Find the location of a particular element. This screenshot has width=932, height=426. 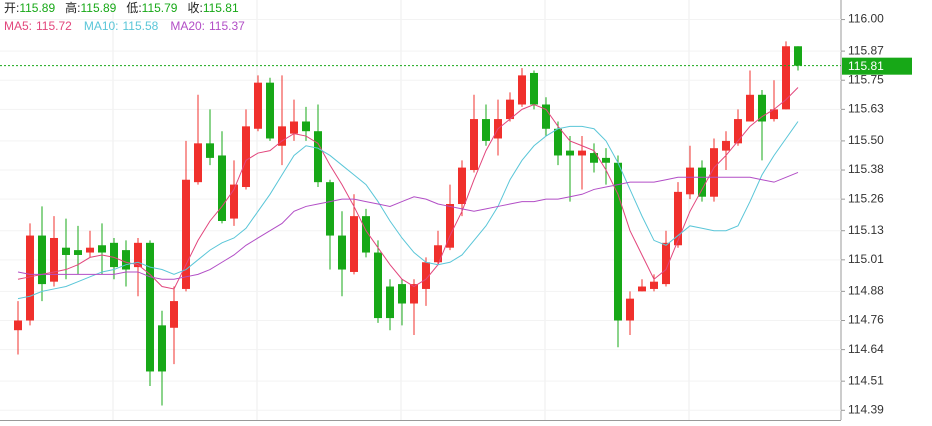

header-label: 开: is located at coordinates (11, 8).